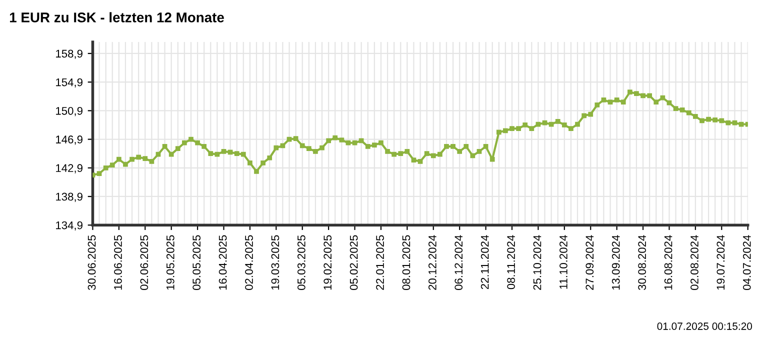 The height and width of the screenshot is (339, 760). Describe the element at coordinates (616, 262) in the screenshot. I see `x-tick-label: 13.09.2024` at that location.